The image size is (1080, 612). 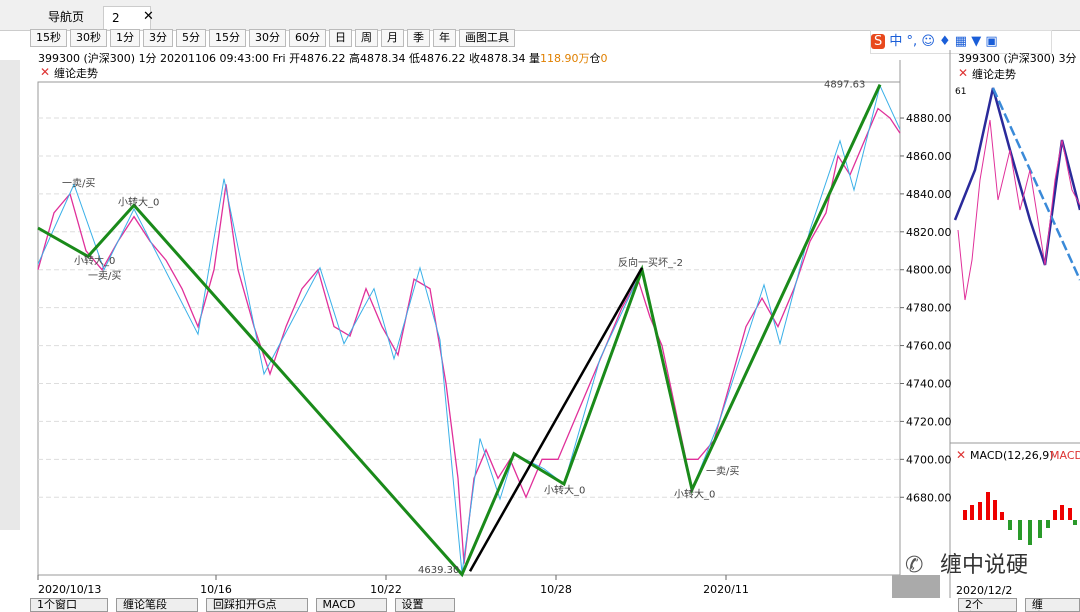 I want to click on symbol: 399300 (沪深300) 1分 20201106 09:43:00 Fri, so click(x=162, y=58).